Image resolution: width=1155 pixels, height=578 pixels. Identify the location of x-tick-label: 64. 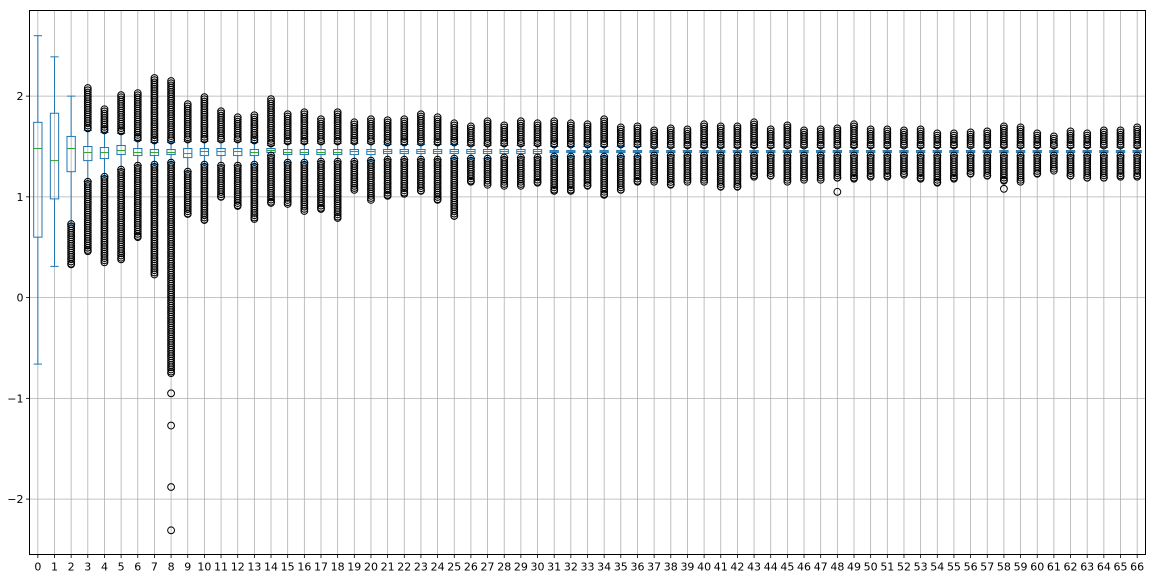
(1104, 567).